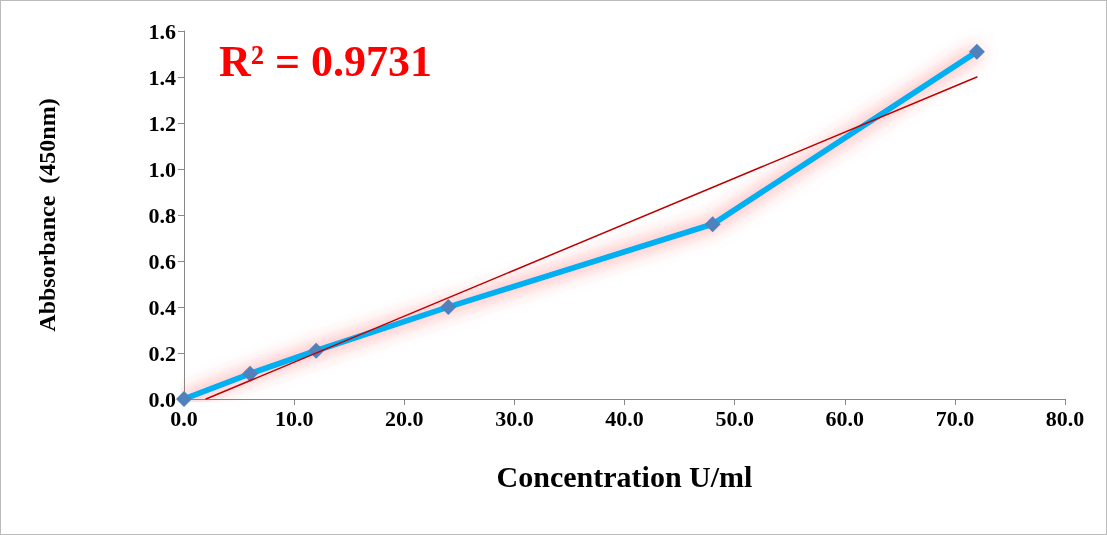 Image resolution: width=1107 pixels, height=535 pixels. I want to click on y-tick-label: 0.4, so click(162, 307).